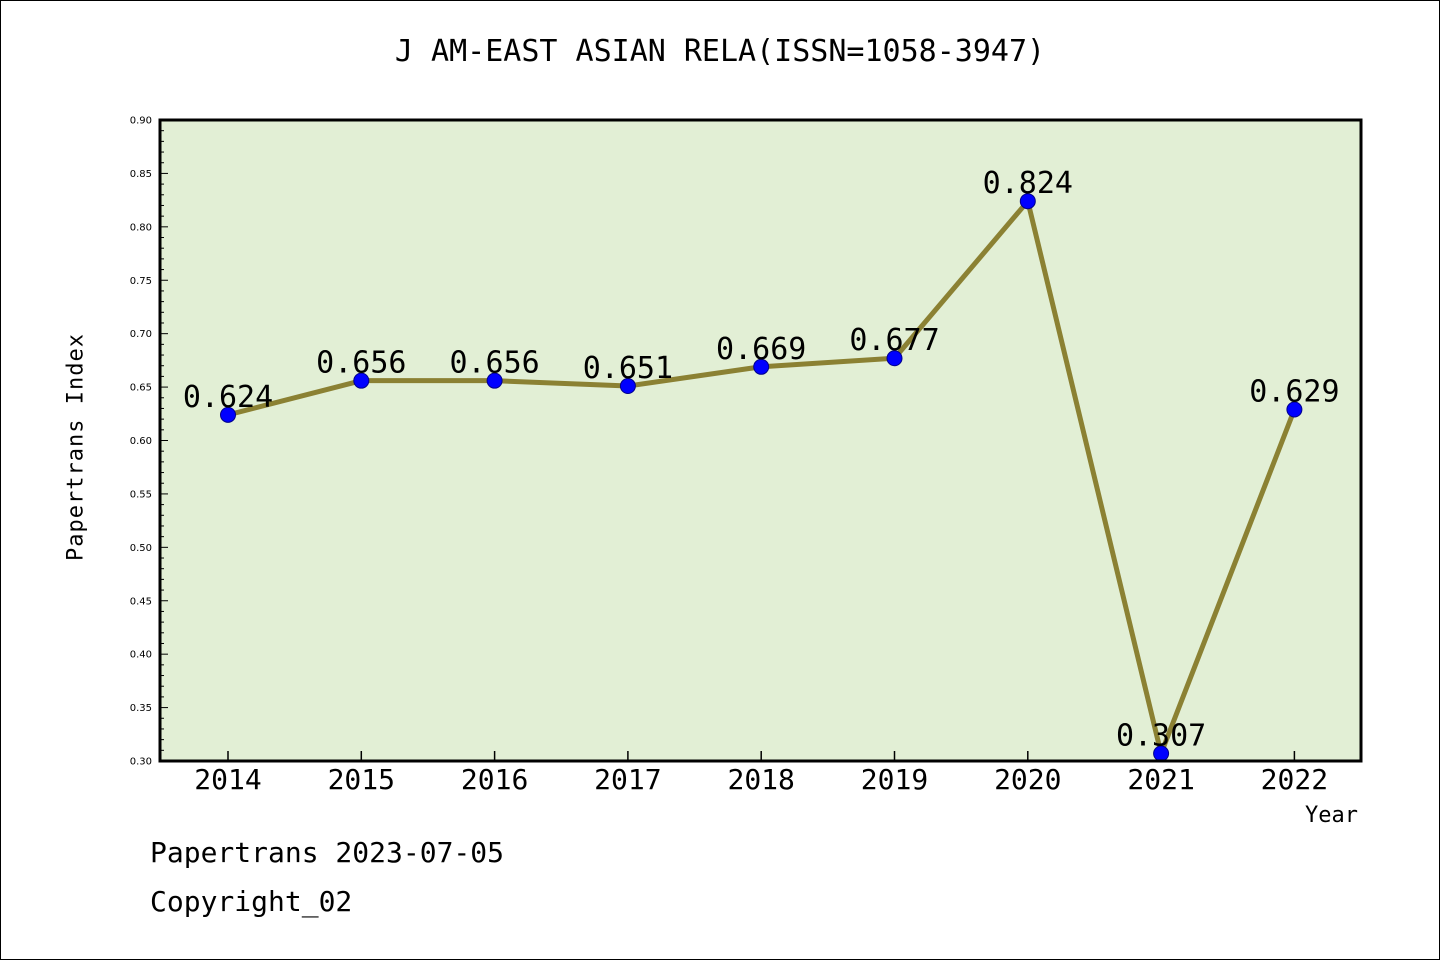 This screenshot has width=1440, height=960. Describe the element at coordinates (141, 548) in the screenshot. I see `y-tick-label: 0.50` at that location.